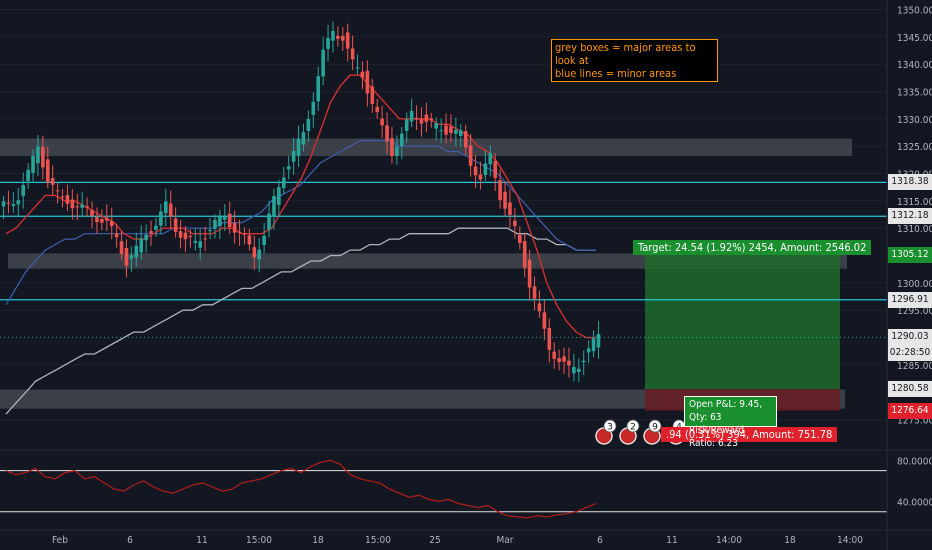 The height and width of the screenshot is (550, 932). What do you see at coordinates (130, 540) in the screenshot?
I see `time-tick-label: 6` at bounding box center [130, 540].